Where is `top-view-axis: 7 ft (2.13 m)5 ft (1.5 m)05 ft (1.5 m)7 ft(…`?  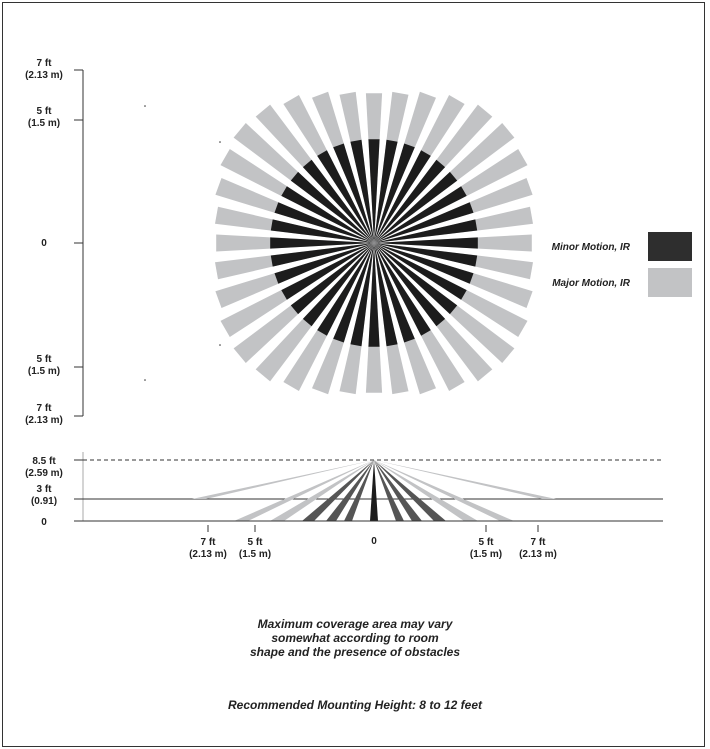 top-view-axis: 7 ft (2.13 m)5 ft (1.5 m)05 ft (1.5 m)7 ft(… is located at coordinates (123, 242).